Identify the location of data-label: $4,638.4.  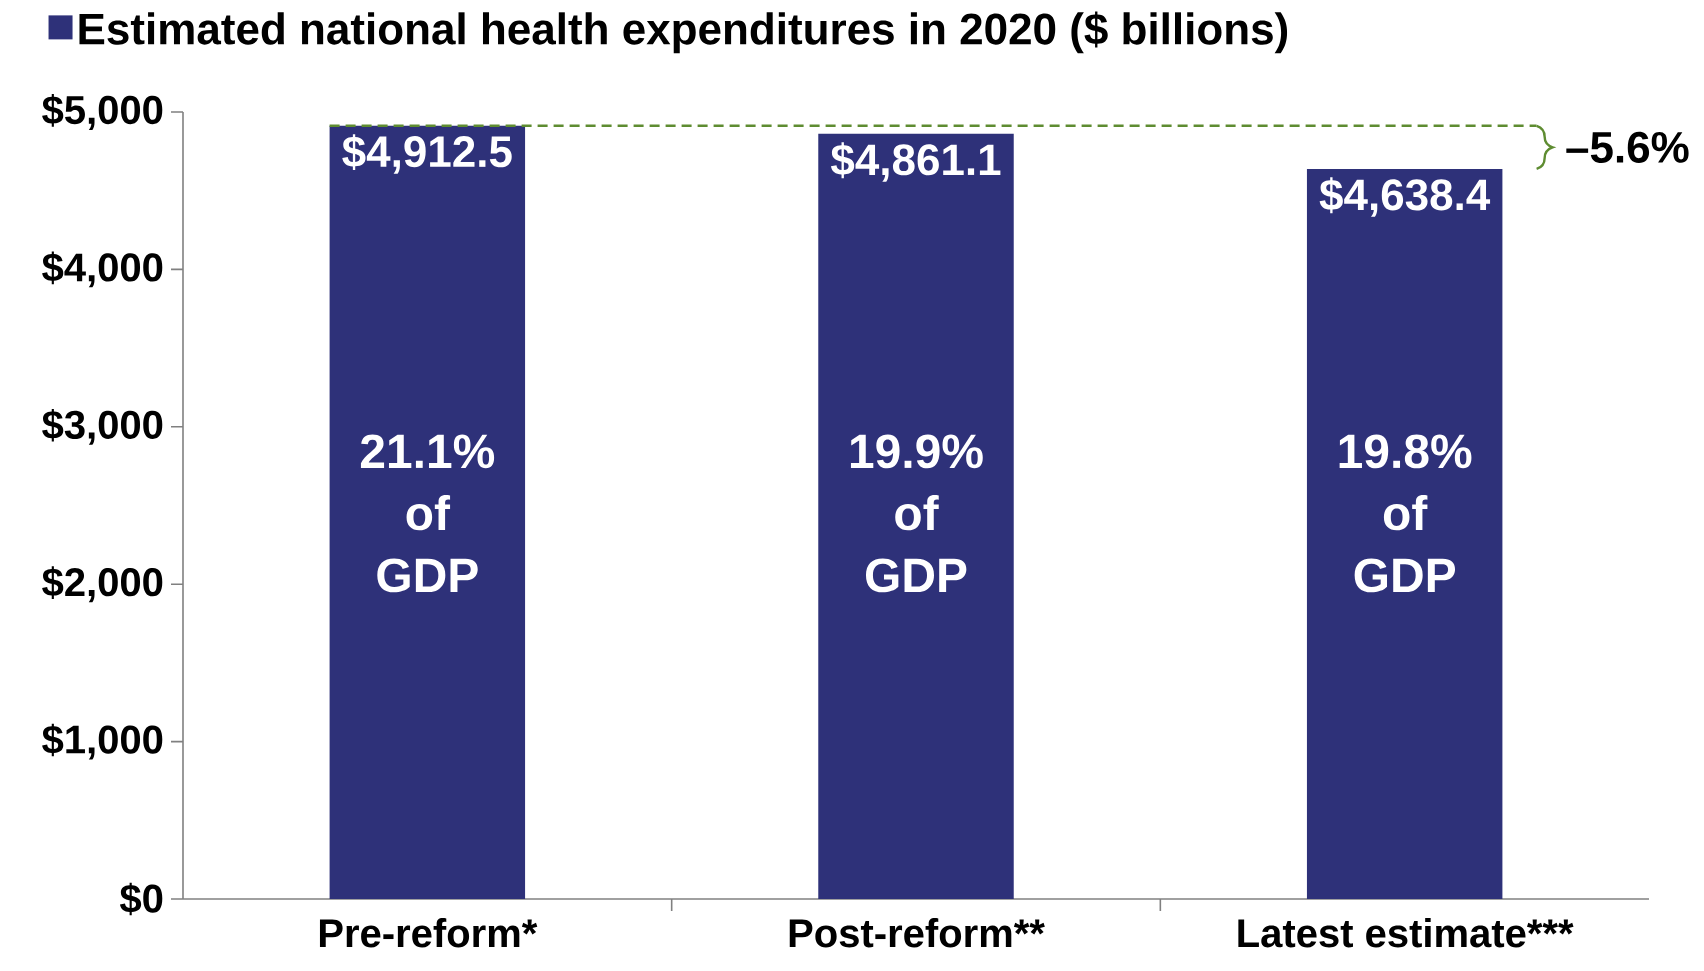
(1405, 197).